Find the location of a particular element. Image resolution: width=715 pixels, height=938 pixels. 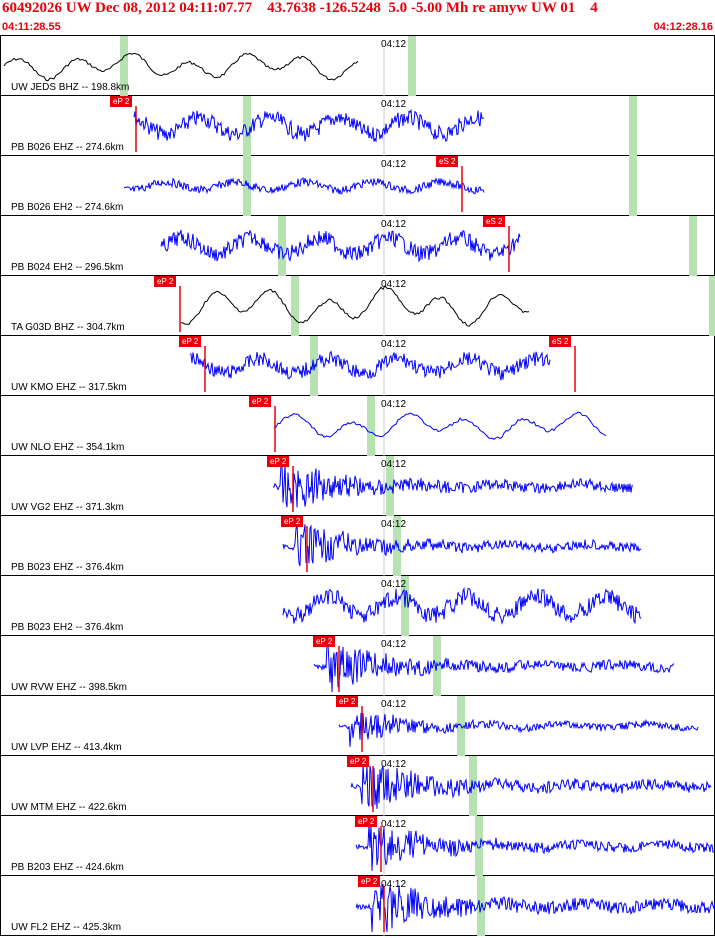

trace-panel: 04:12 eP 2 UW LVP EHZ -- 413.4km is located at coordinates (357, 726).